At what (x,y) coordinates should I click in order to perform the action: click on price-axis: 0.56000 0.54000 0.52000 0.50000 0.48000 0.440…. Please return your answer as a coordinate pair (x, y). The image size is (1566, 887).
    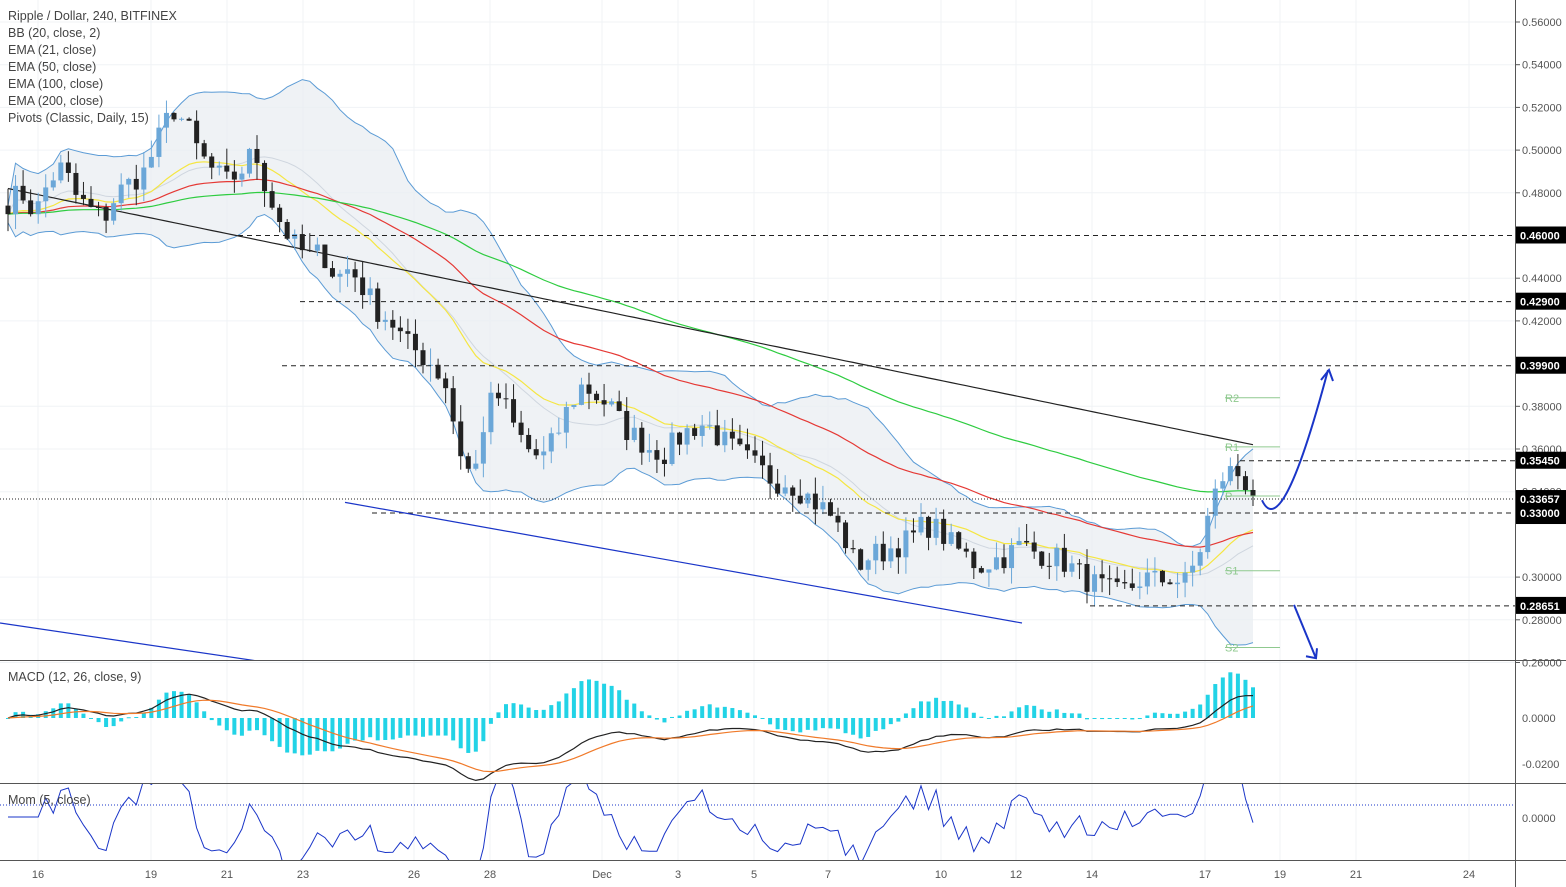
    Looking at the image, I should click on (1540, 343).